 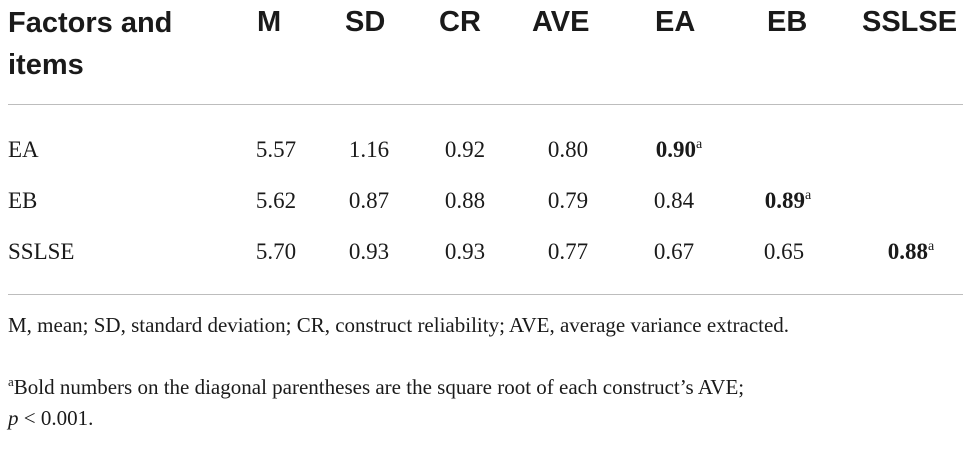 What do you see at coordinates (276, 149) in the screenshot?
I see `cell-ea-m: 5.57` at bounding box center [276, 149].